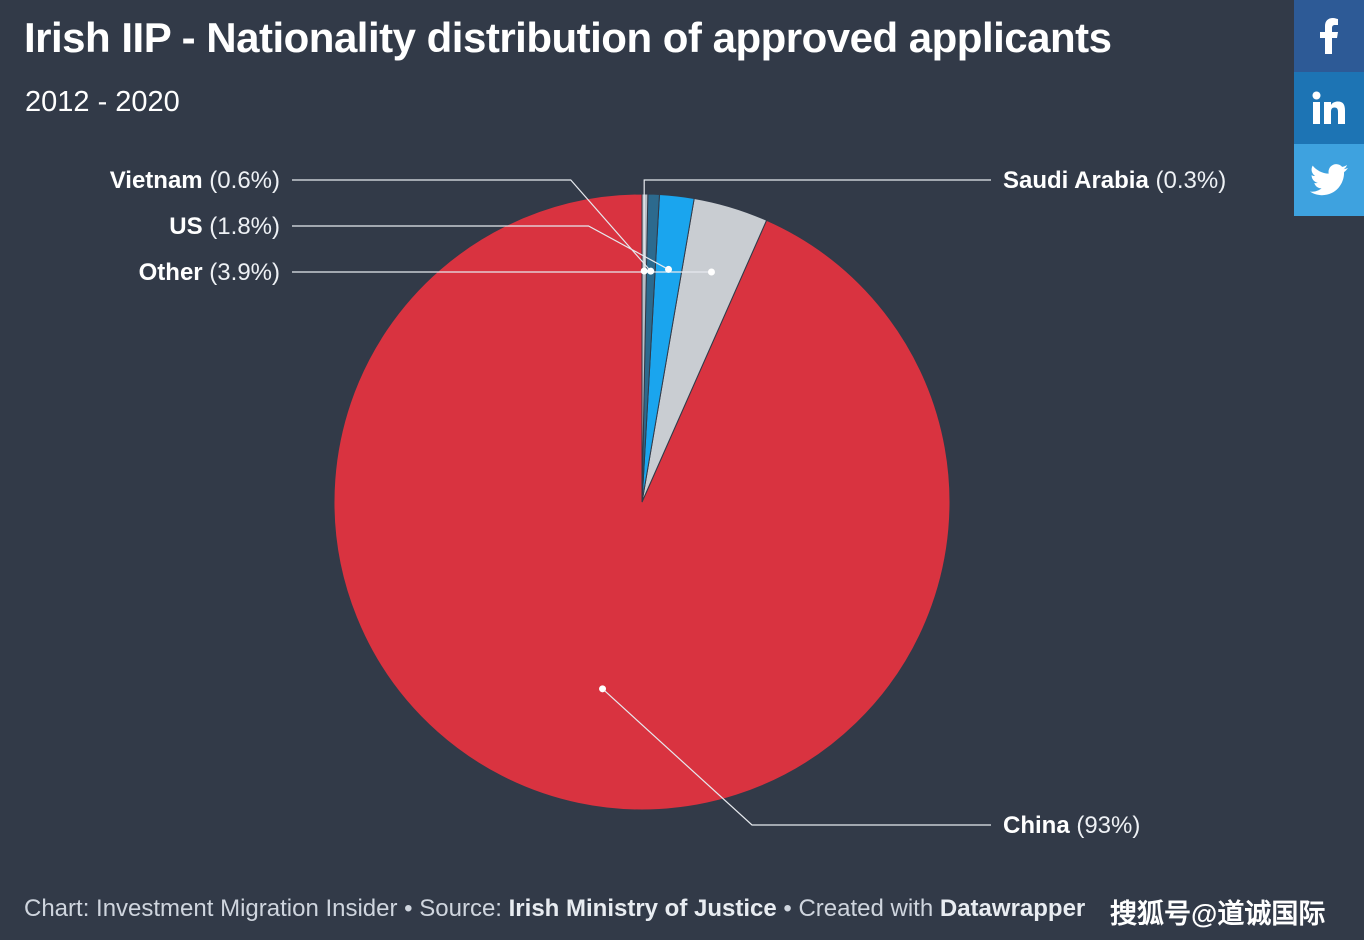 The image size is (1364, 940). What do you see at coordinates (102, 102) in the screenshot?
I see `chart-subtitle: 2012 - 2020` at bounding box center [102, 102].